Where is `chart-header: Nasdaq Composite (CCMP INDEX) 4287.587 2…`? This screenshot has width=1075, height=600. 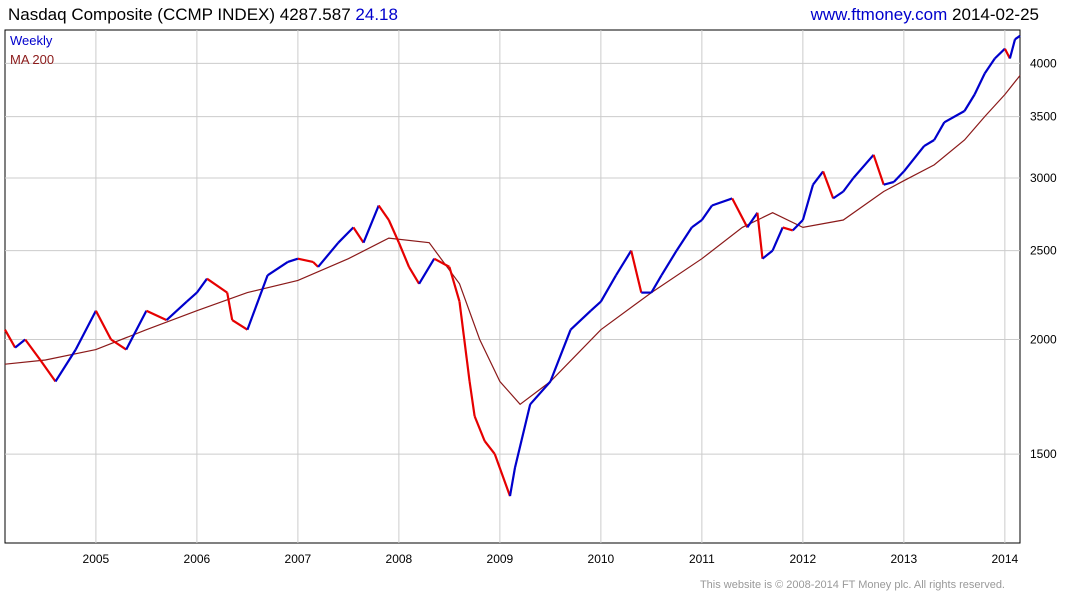
chart-header: Nasdaq Composite (CCMP INDEX) 4287.587 2… is located at coordinates (537, 15).